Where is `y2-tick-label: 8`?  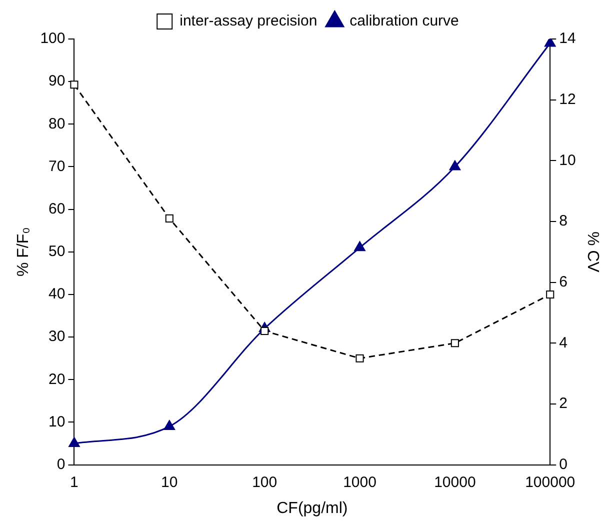
y2-tick-label: 8 is located at coordinates (563, 221).